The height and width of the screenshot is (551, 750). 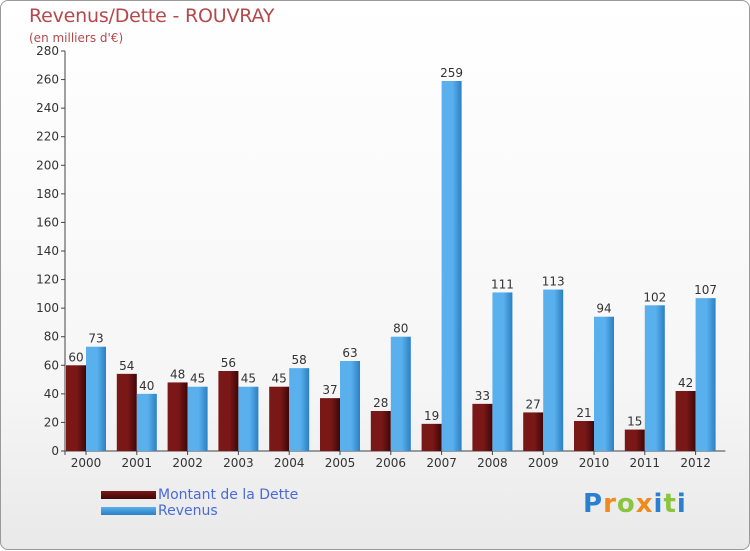 What do you see at coordinates (482, 427) in the screenshot?
I see `bar-dette-2008` at bounding box center [482, 427].